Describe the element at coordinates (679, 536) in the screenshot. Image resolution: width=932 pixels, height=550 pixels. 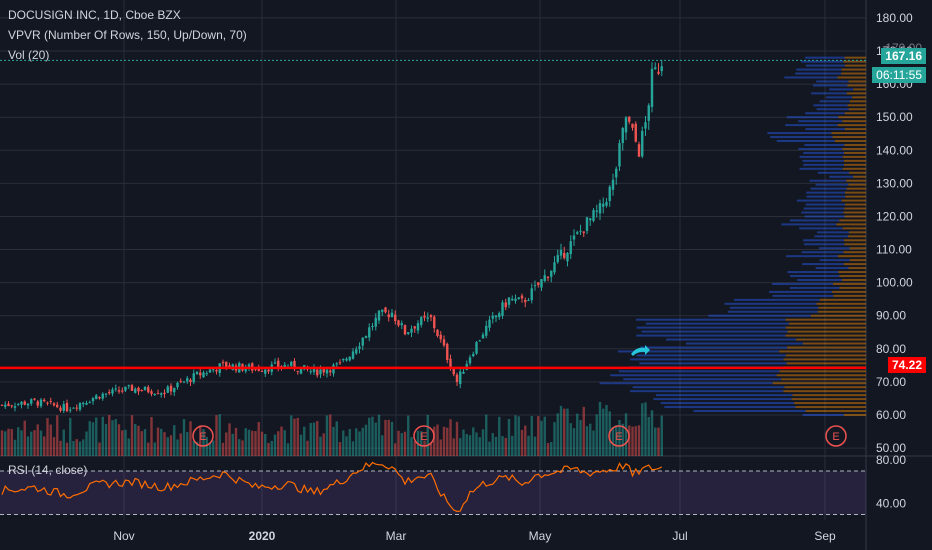
I see `time-tick-label: Jul` at that location.